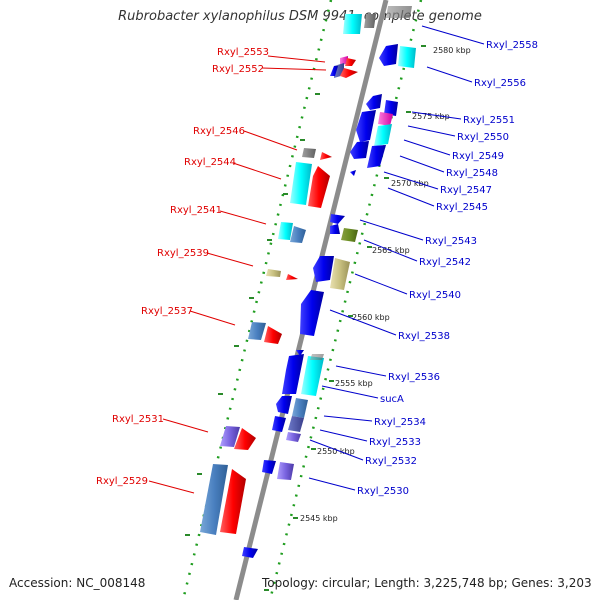 The height and width of the screenshot is (600, 600). I want to click on label-rxyl-2531: Rxyl_2531, so click(138, 419).